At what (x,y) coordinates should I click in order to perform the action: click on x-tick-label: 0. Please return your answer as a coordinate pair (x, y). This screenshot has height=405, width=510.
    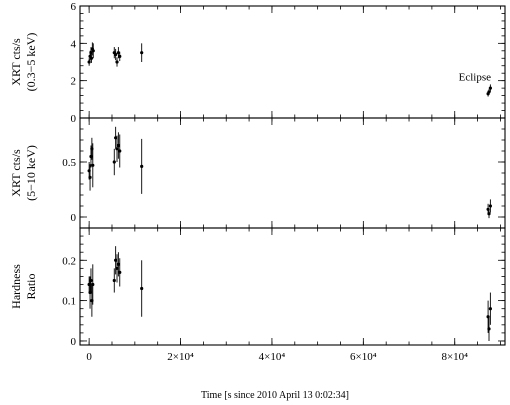
    Looking at the image, I should click on (89, 357).